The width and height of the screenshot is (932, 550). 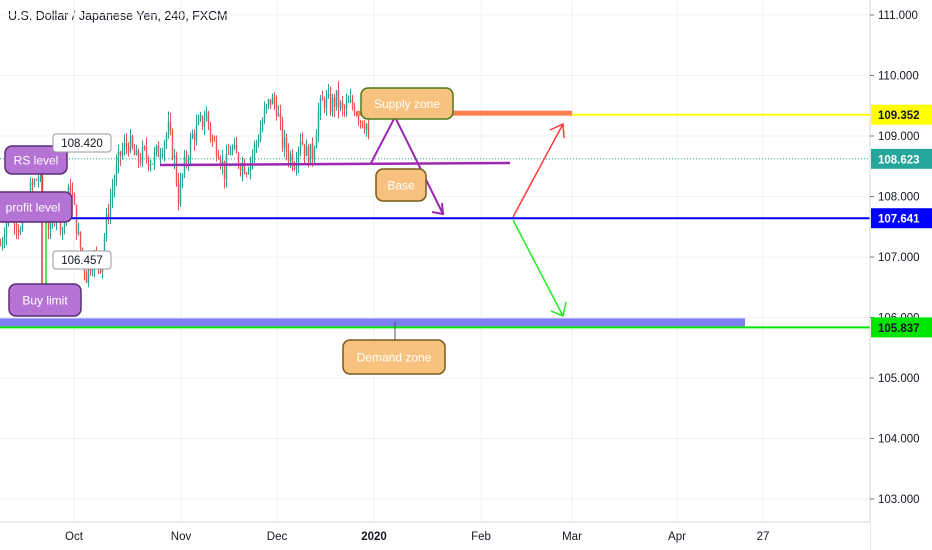 I want to click on axis-tick-label: 111.000, so click(x=898, y=16).